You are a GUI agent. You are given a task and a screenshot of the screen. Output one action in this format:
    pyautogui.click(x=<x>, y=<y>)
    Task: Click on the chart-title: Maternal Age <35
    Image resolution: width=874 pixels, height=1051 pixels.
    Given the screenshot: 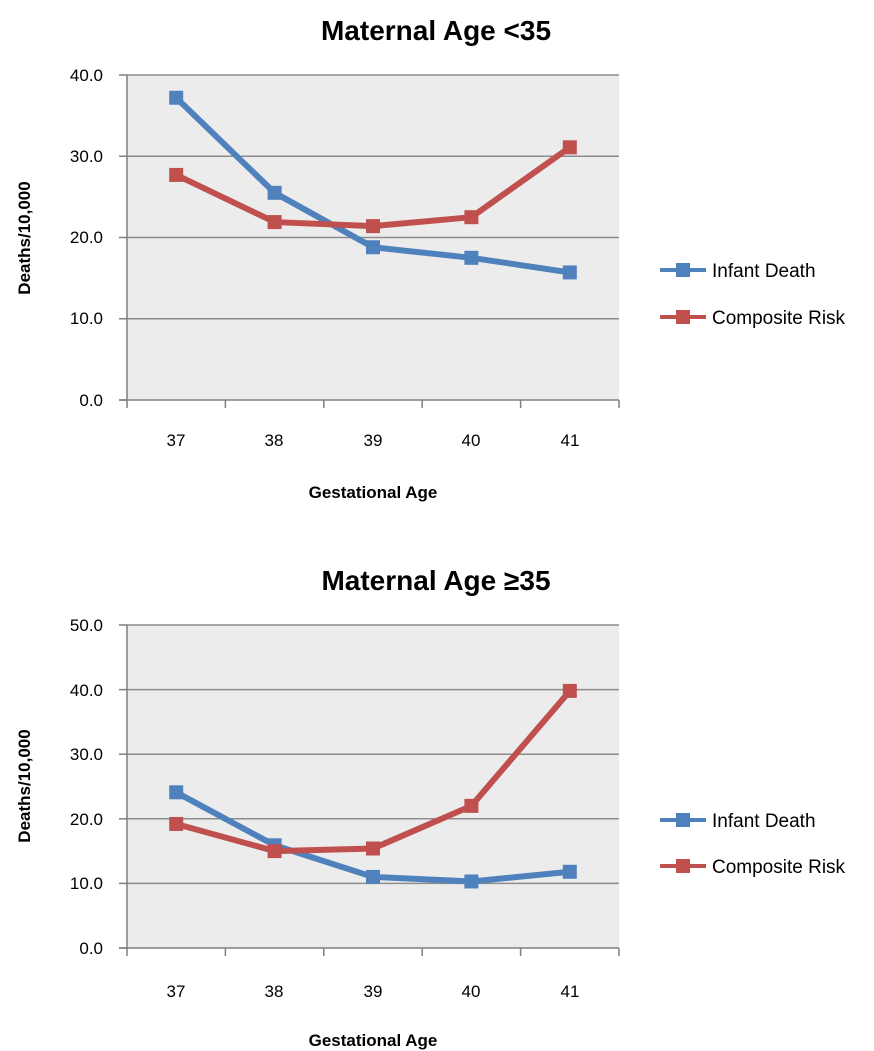 What is the action you would take?
    pyautogui.click(x=436, y=30)
    